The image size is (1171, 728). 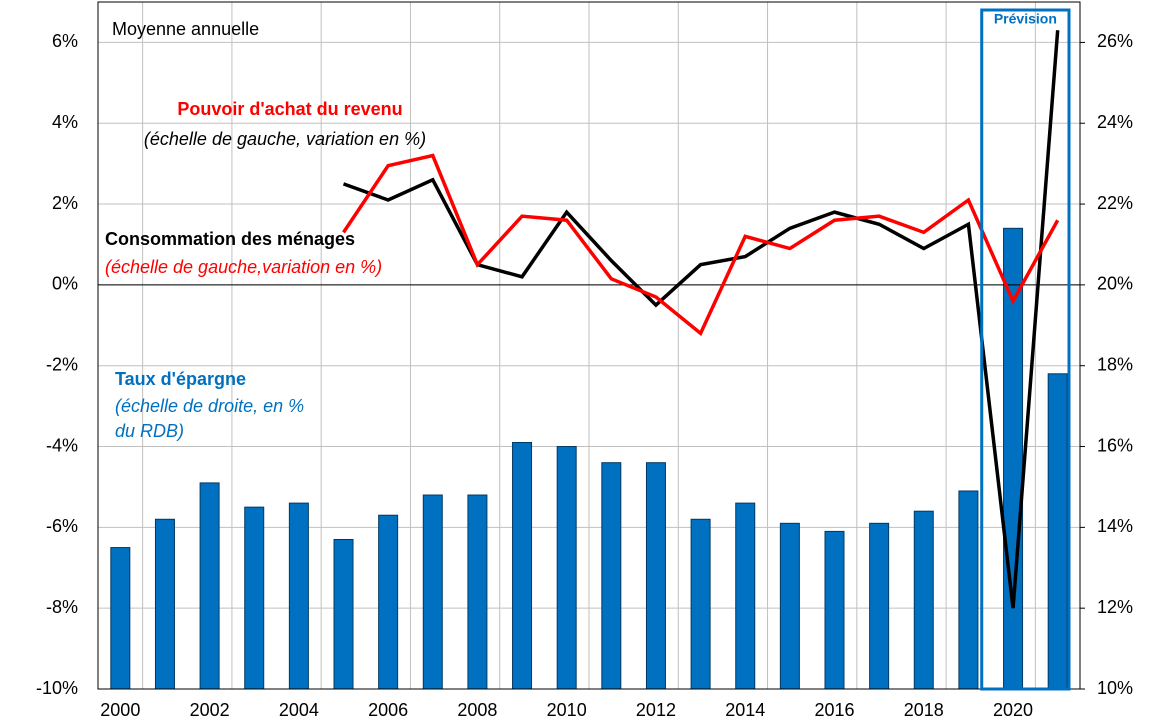 What do you see at coordinates (1115, 445) in the screenshot?
I see `y2-tick-label: 16%` at bounding box center [1115, 445].